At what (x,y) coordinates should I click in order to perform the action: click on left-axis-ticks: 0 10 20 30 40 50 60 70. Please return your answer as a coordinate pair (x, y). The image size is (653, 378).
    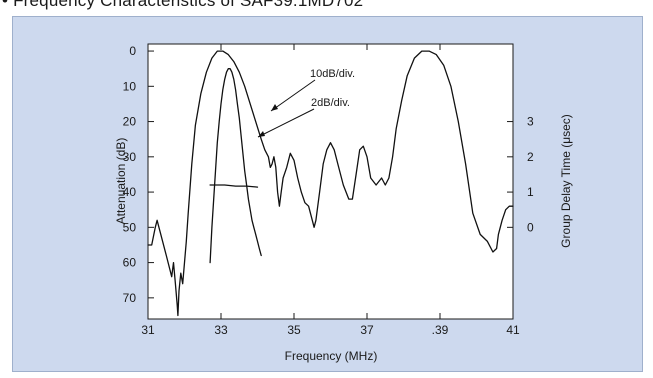
    Looking at the image, I should click on (138, 174).